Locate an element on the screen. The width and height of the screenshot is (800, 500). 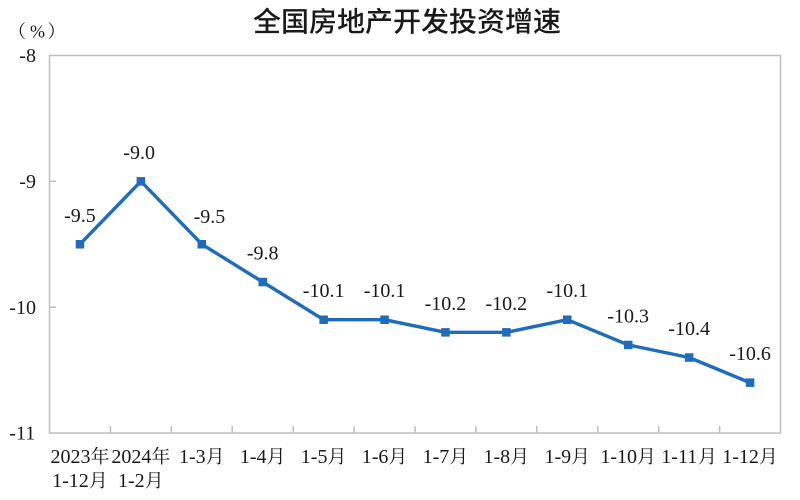
svg-text: 1-5 is located at coordinates (314, 457).